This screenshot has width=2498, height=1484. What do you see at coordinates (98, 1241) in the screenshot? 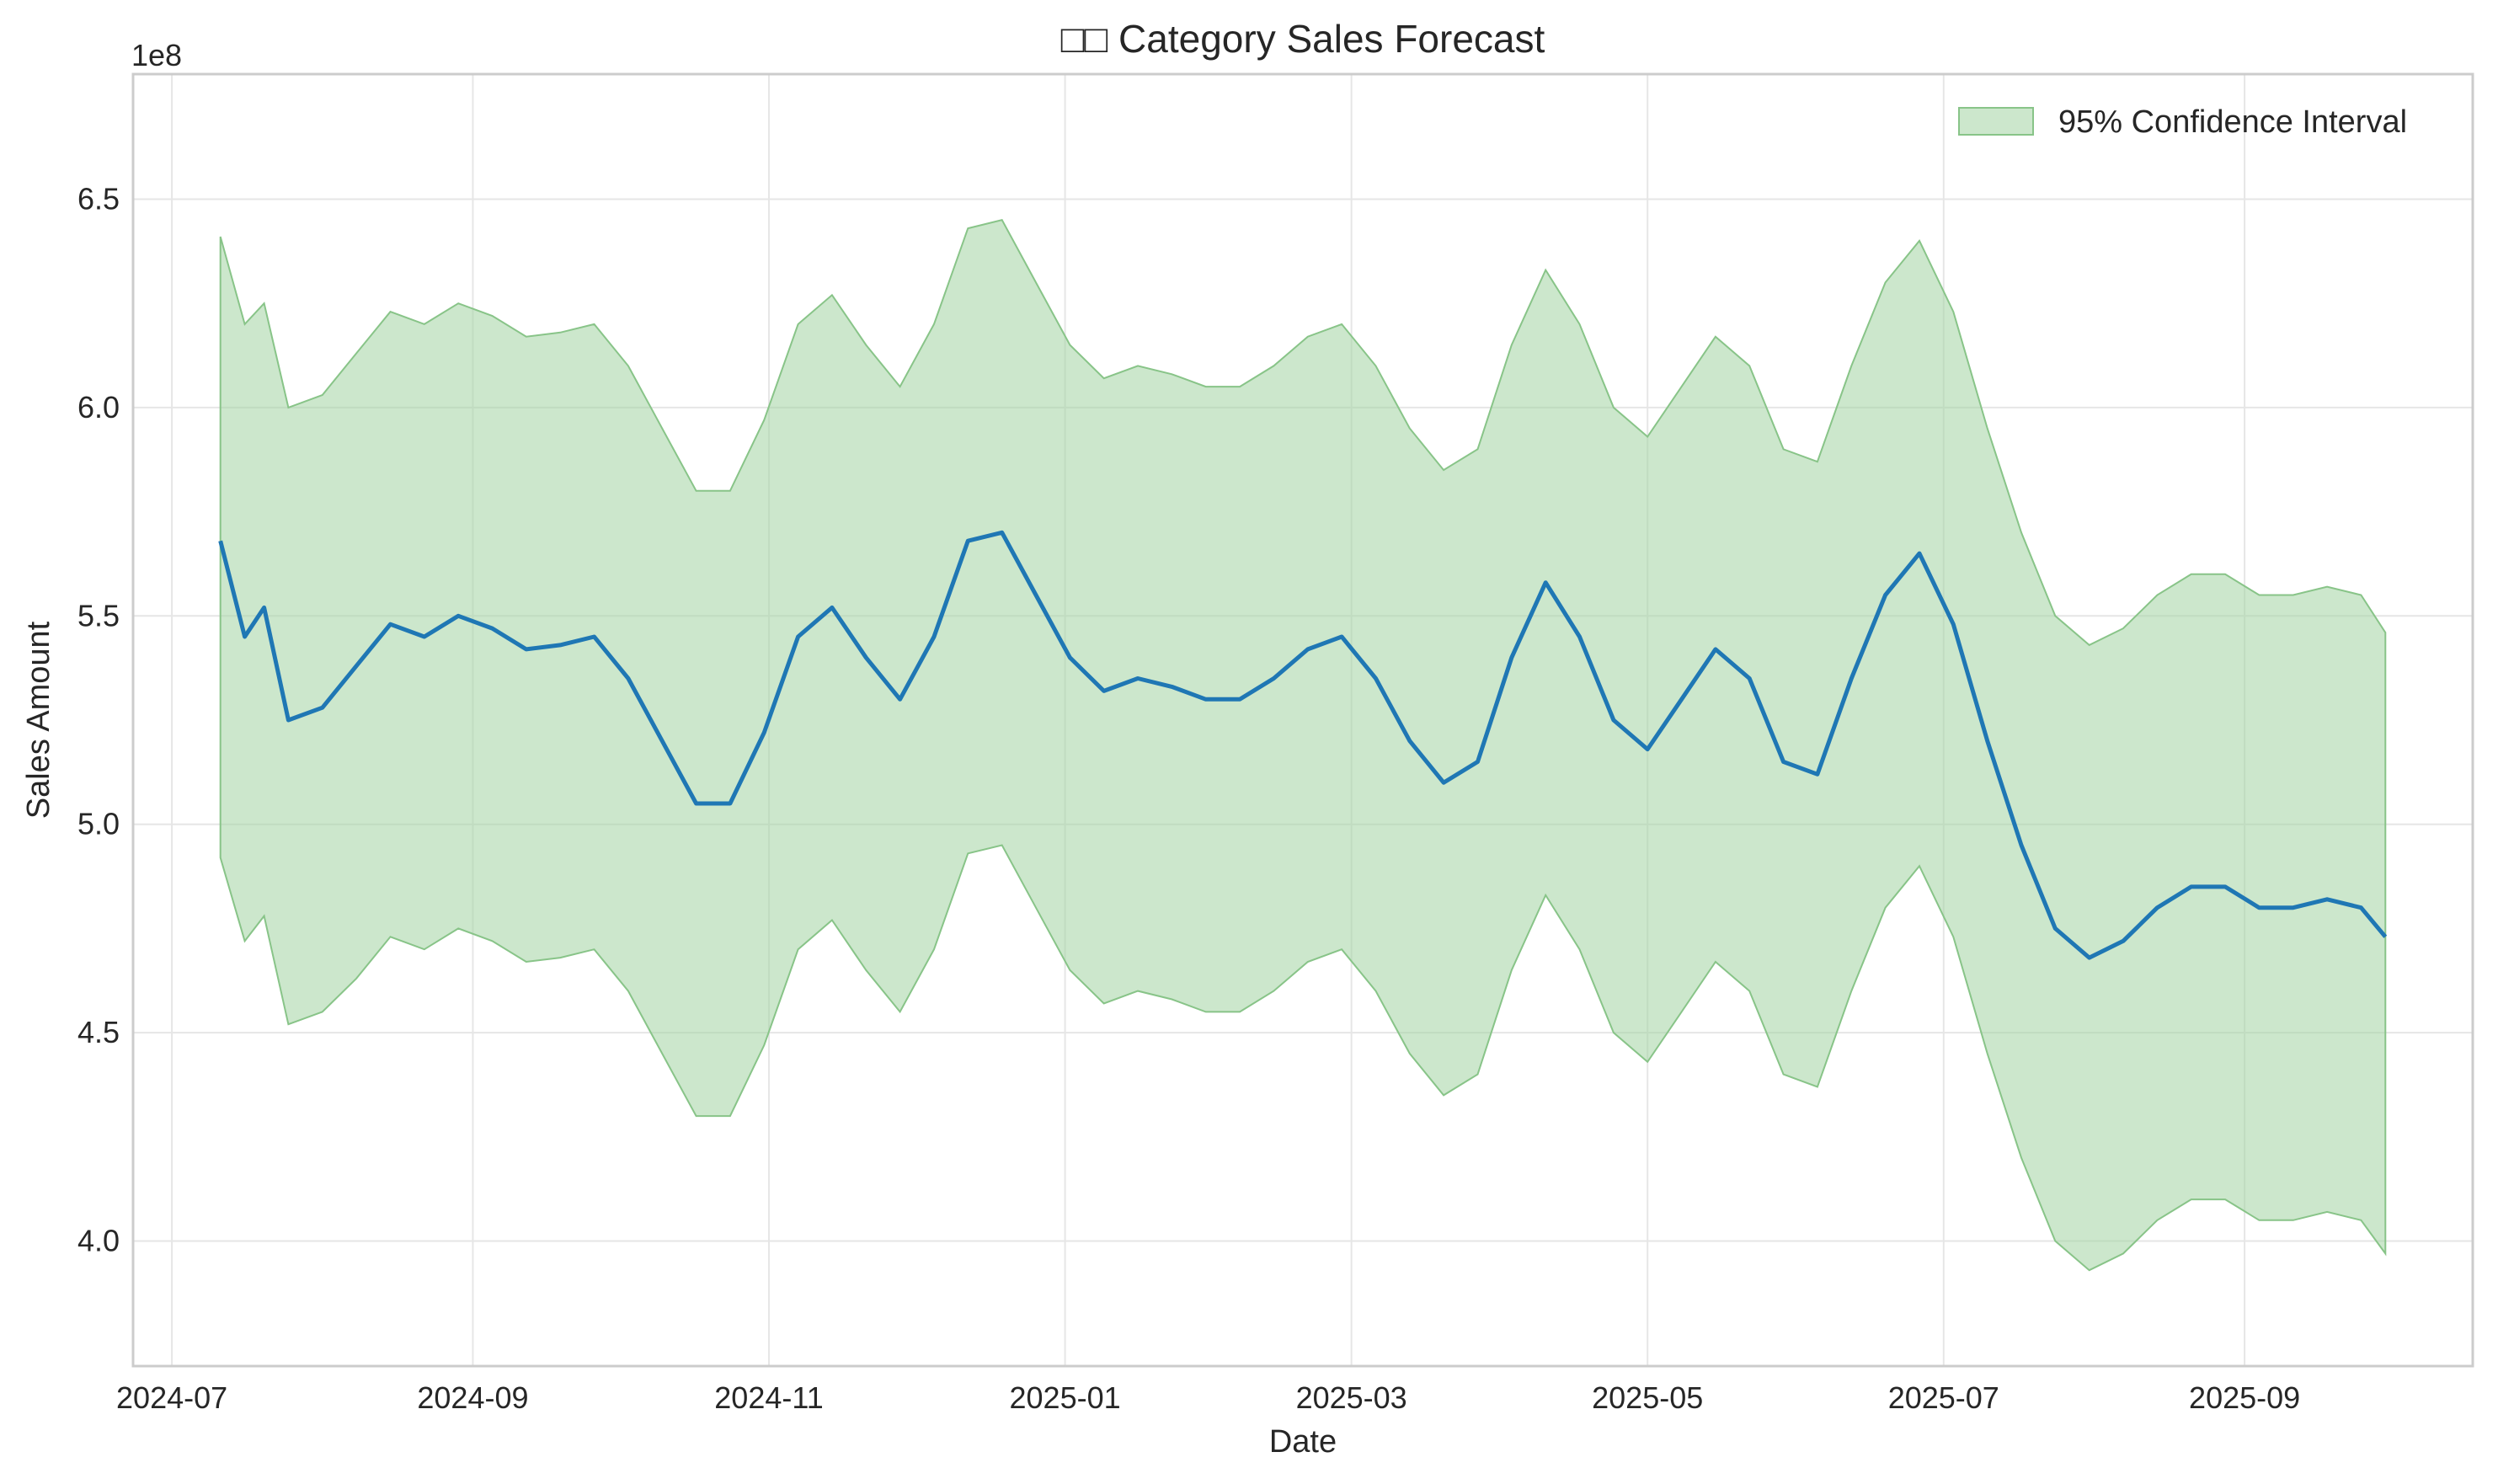
I see `y-tick-label: 4.0` at bounding box center [98, 1241].